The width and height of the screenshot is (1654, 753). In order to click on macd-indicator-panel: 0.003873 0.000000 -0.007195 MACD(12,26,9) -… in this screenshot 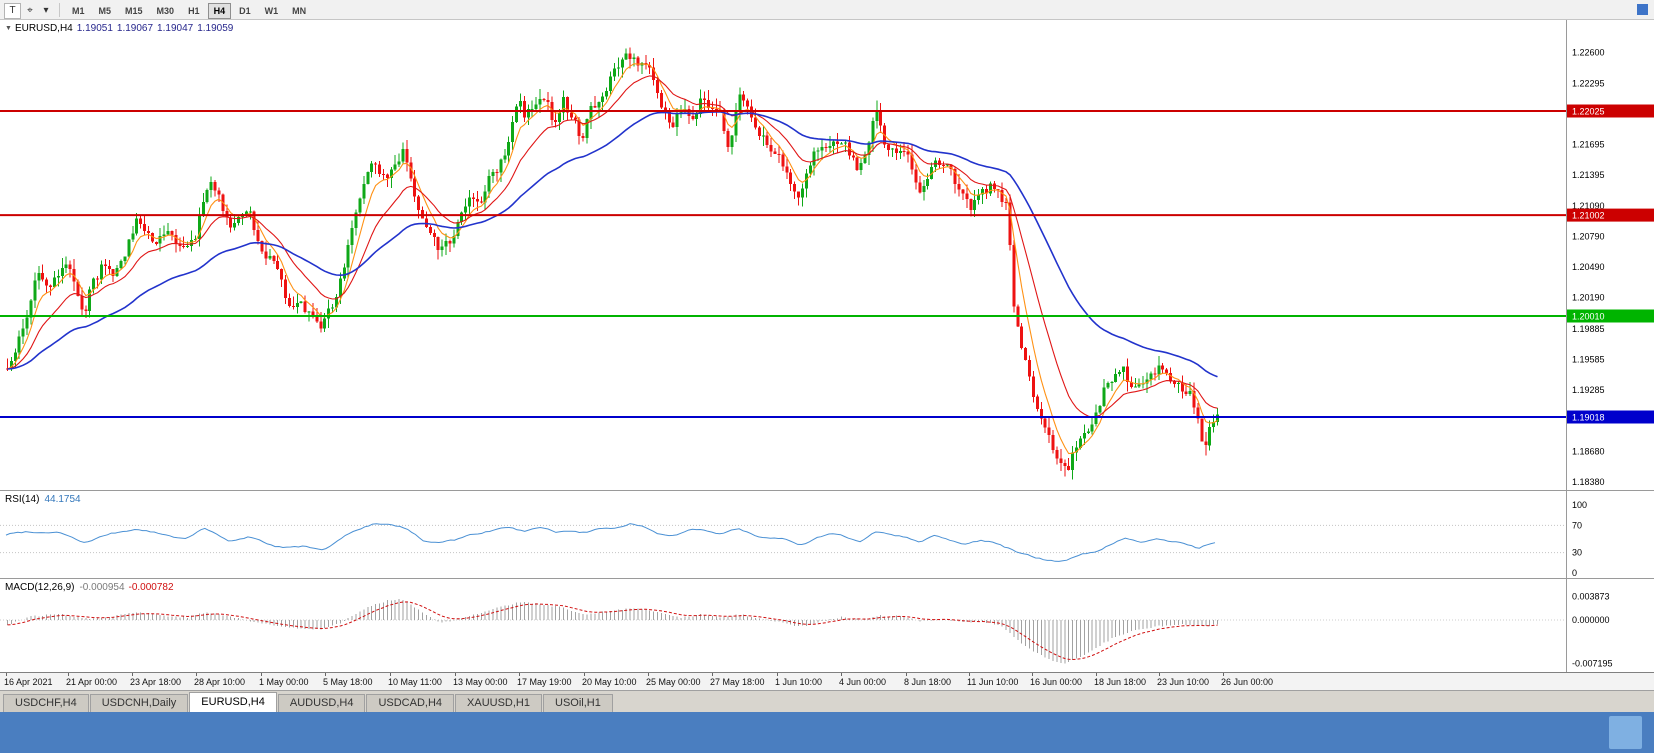, I will do `click(827, 625)`.